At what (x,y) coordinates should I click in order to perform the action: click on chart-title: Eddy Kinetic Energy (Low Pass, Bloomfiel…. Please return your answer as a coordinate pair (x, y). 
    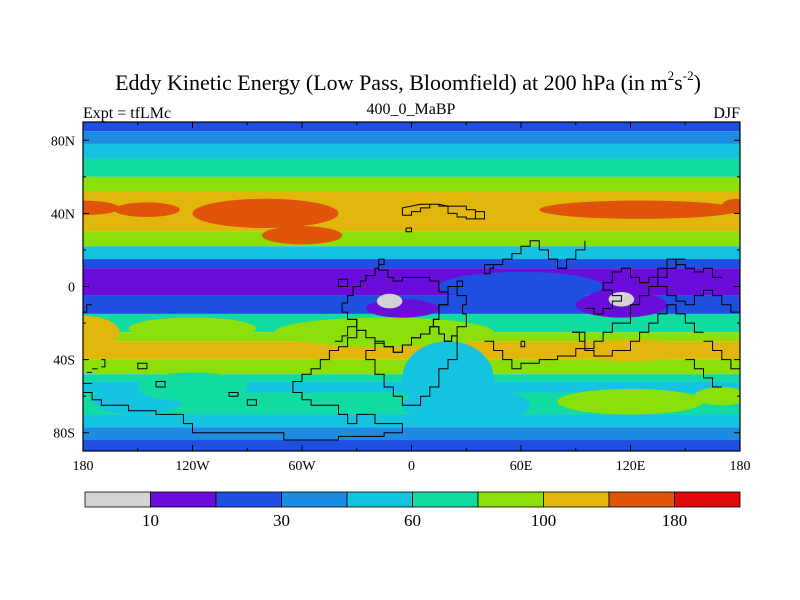
    Looking at the image, I should click on (408, 81).